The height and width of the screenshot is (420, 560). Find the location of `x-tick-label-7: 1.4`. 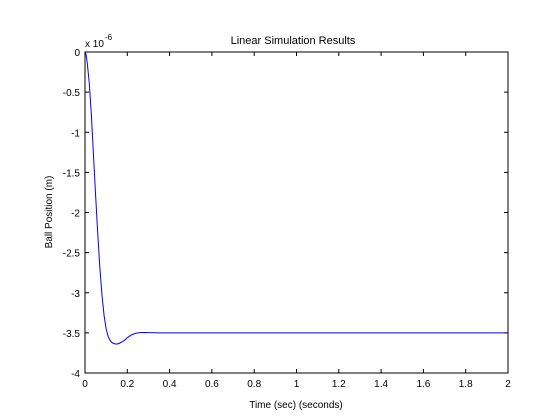

x-tick-label-7: 1.4 is located at coordinates (381, 384).